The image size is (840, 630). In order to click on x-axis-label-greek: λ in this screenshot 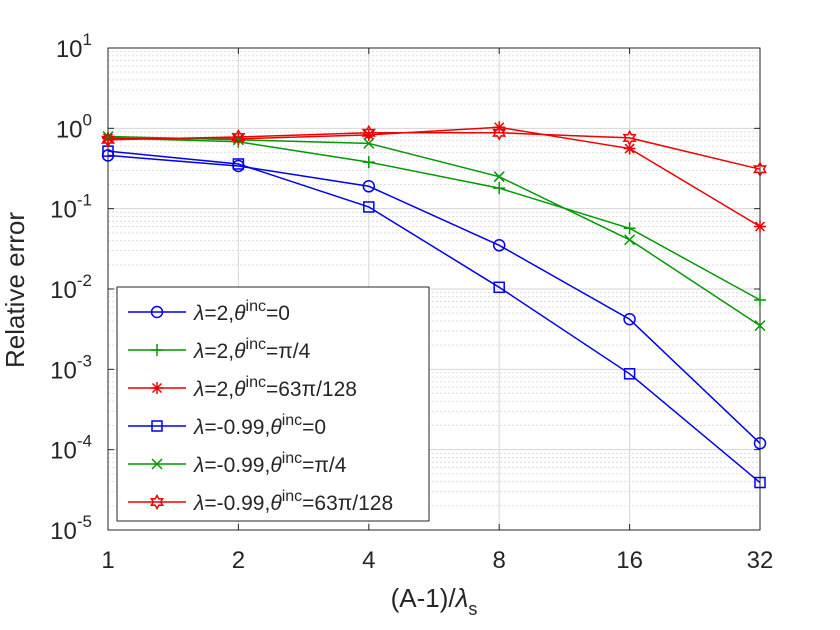, I will do `click(461, 598)`.